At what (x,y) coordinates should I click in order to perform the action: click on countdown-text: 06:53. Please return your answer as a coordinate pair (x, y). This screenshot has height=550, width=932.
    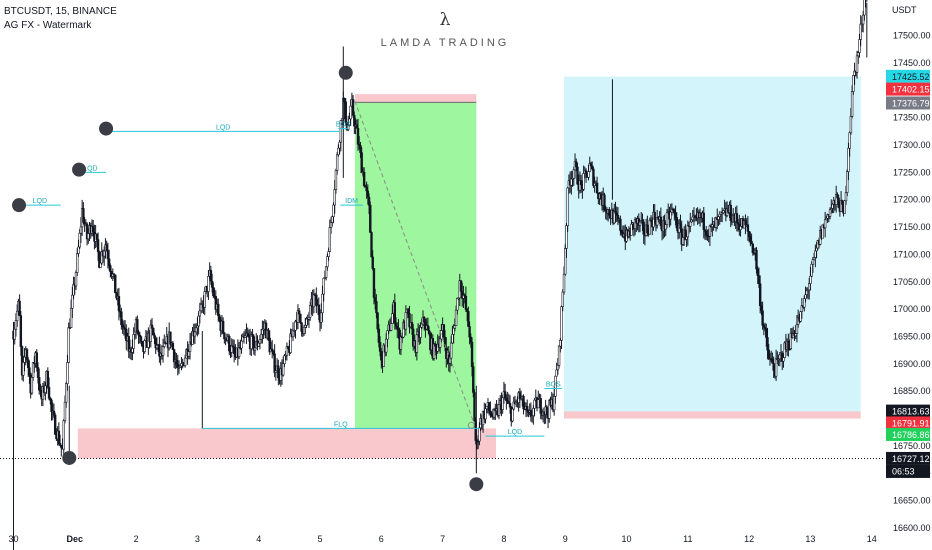
    Looking at the image, I should click on (903, 471).